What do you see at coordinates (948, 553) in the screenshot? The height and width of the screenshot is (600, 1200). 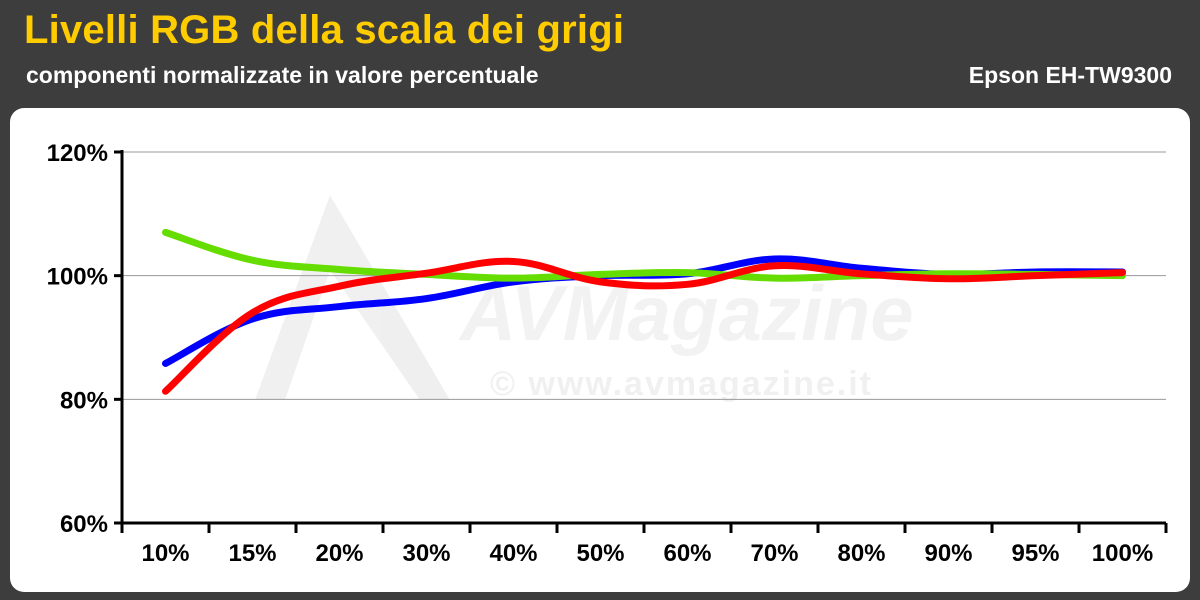 I see `x-tick-label: 90%` at bounding box center [948, 553].